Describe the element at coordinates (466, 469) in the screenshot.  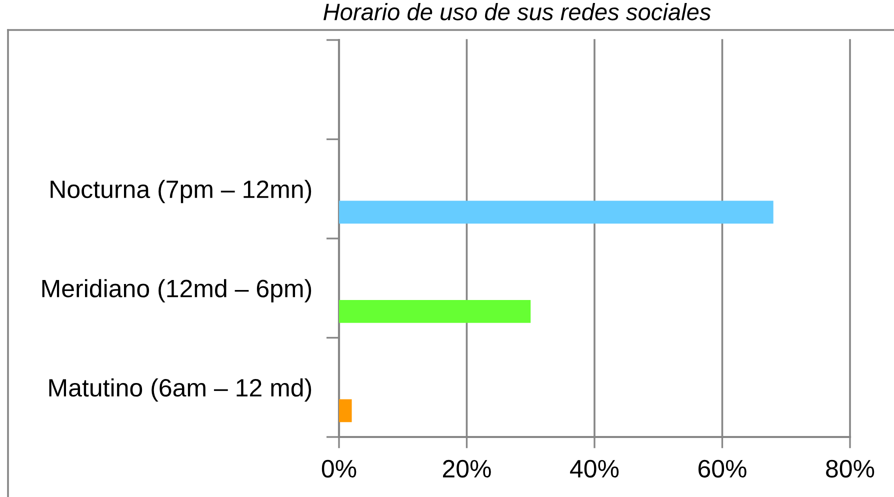
I see `x-tick-label: 20%` at that location.